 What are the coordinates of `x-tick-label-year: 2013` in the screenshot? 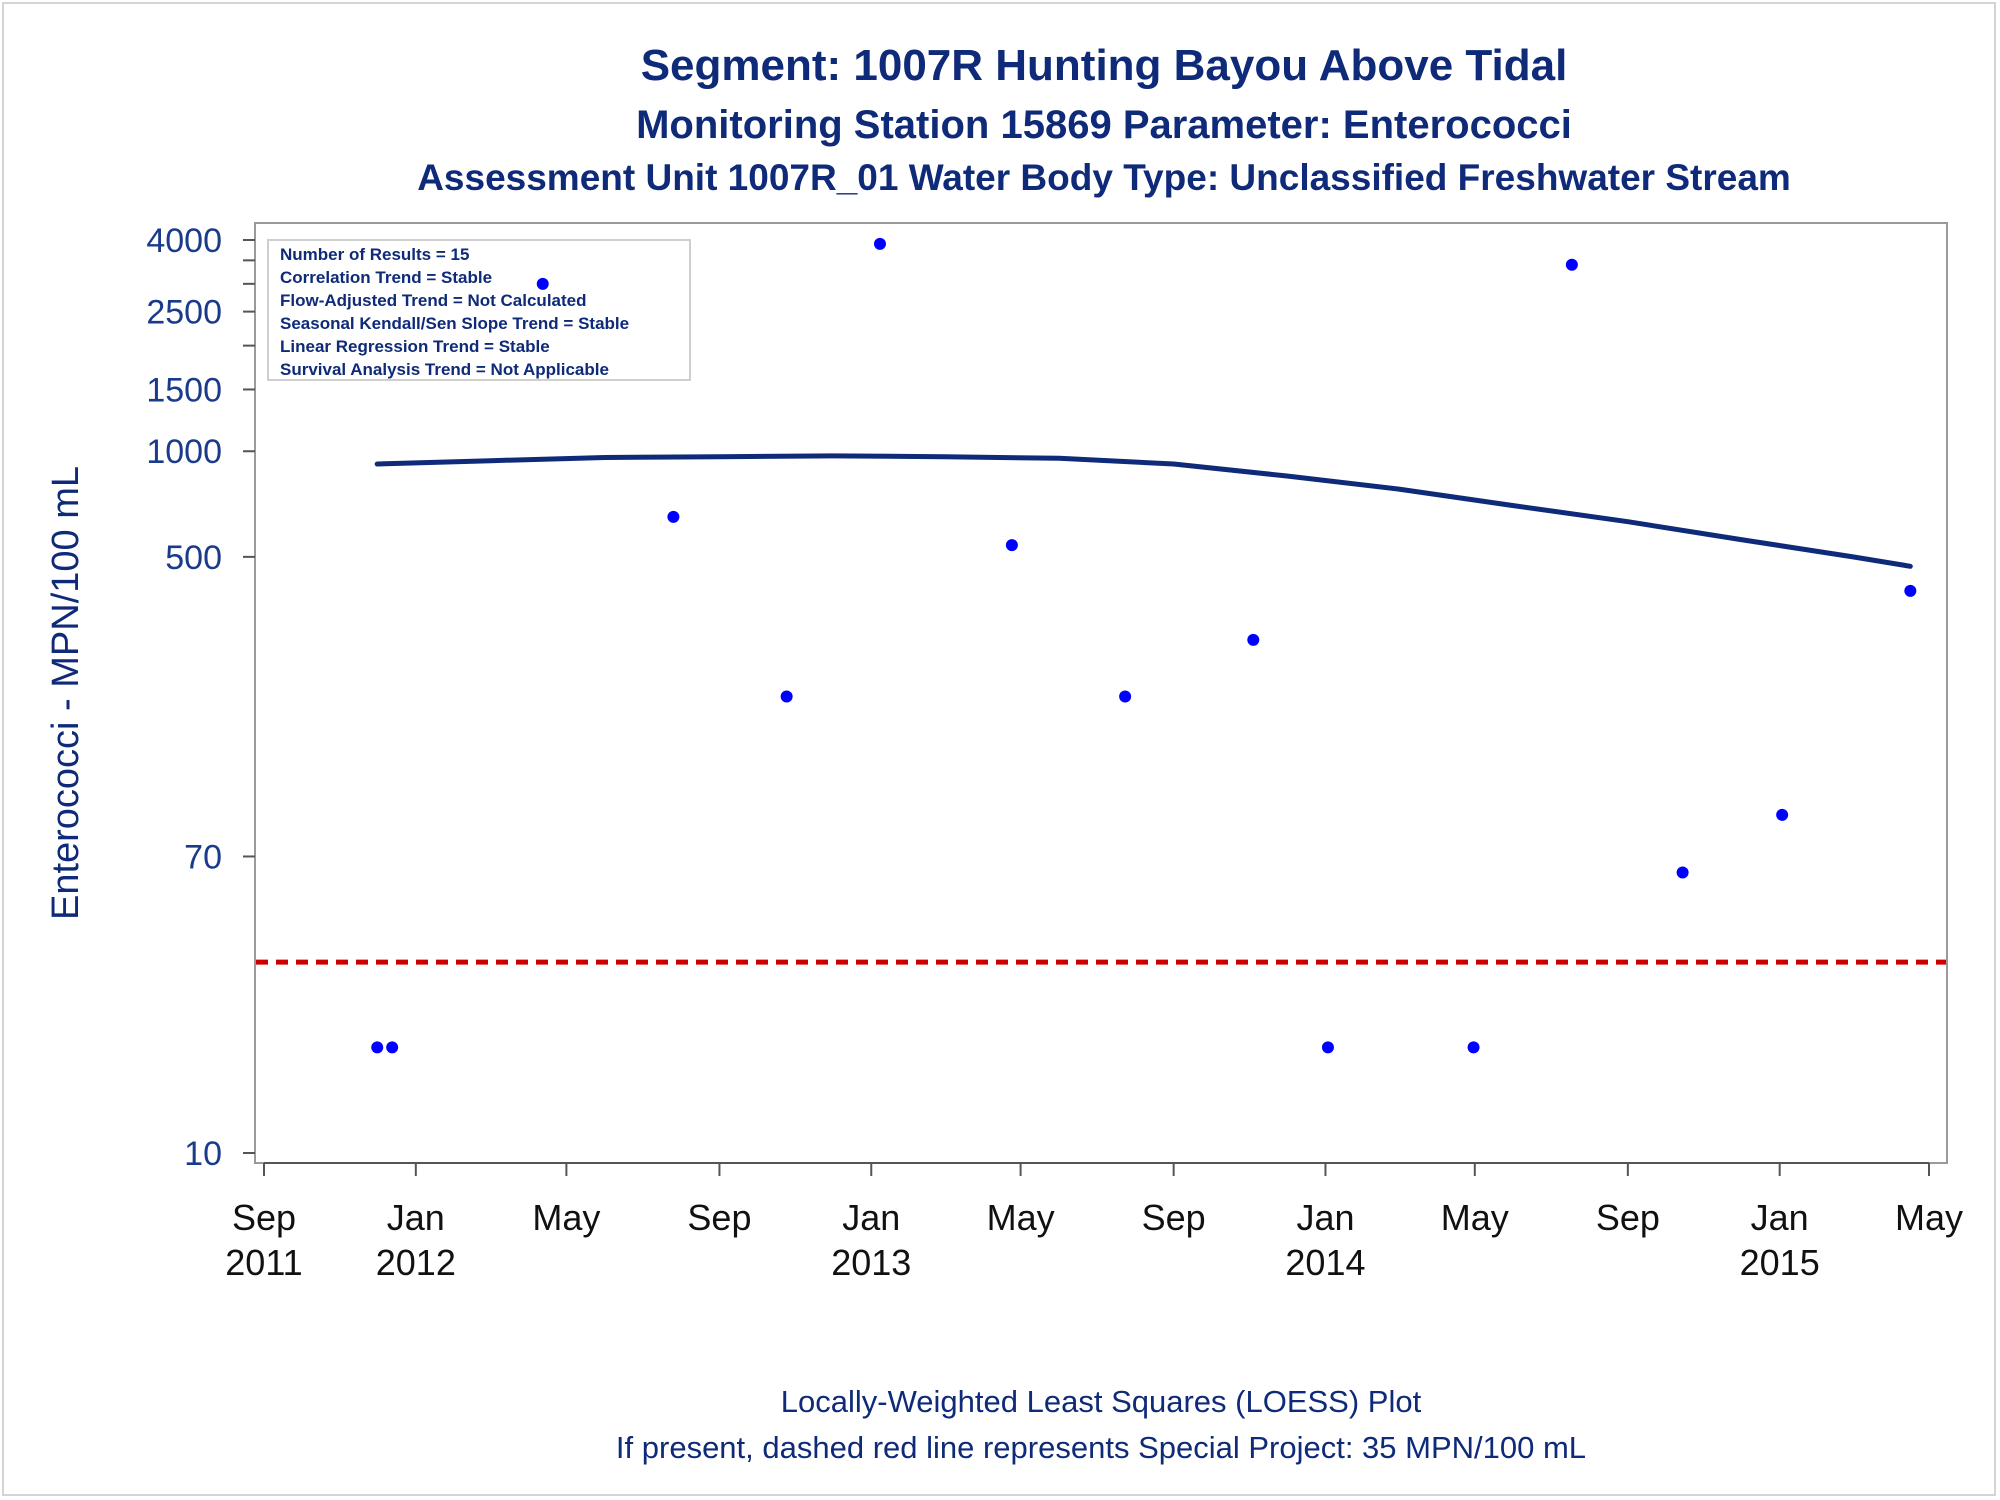 It's located at (871, 1262).